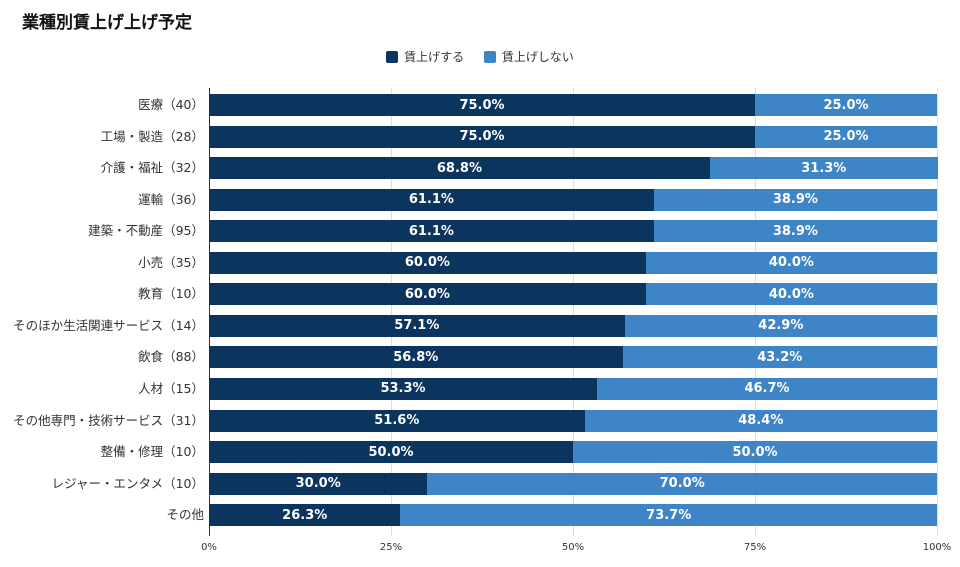  I want to click on x-tick-label: 75%, so click(755, 547).